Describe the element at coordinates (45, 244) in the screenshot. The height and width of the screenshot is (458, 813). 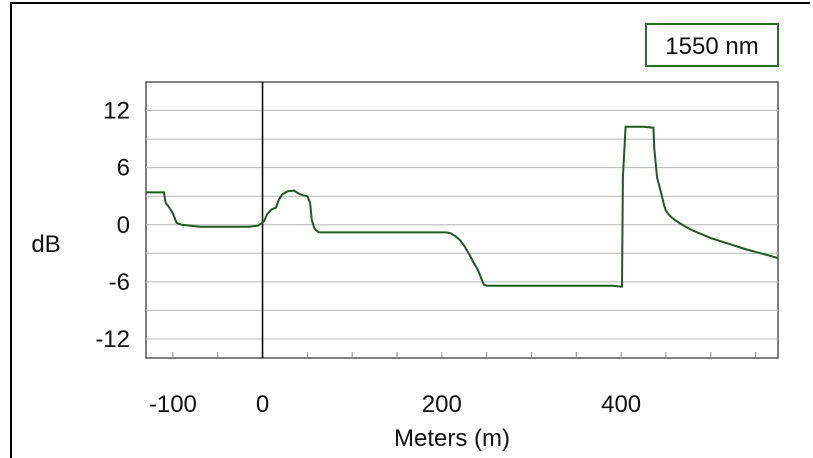
I see `y-axis-title: dB` at that location.